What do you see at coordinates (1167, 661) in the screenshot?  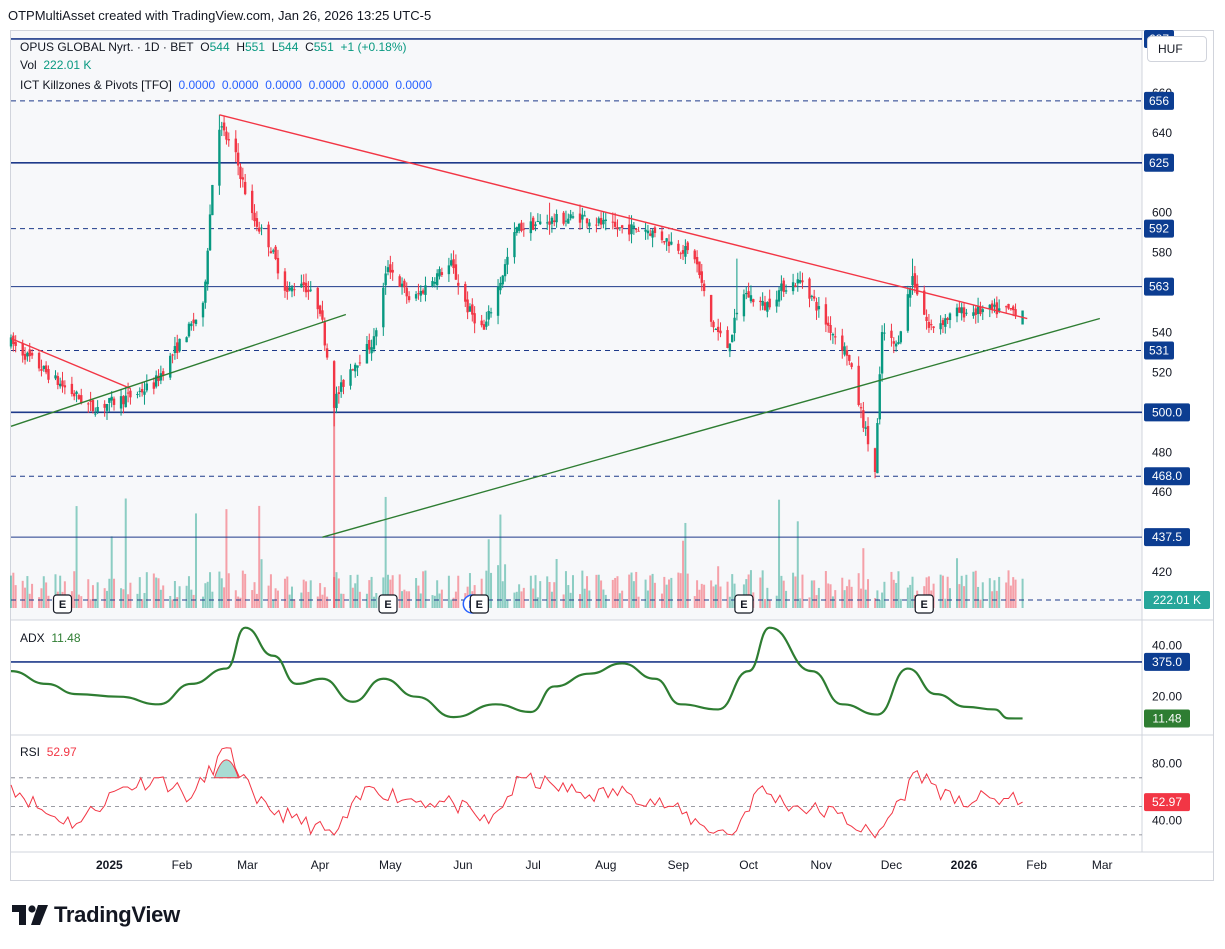 I see `level-price-tag` at bounding box center [1167, 661].